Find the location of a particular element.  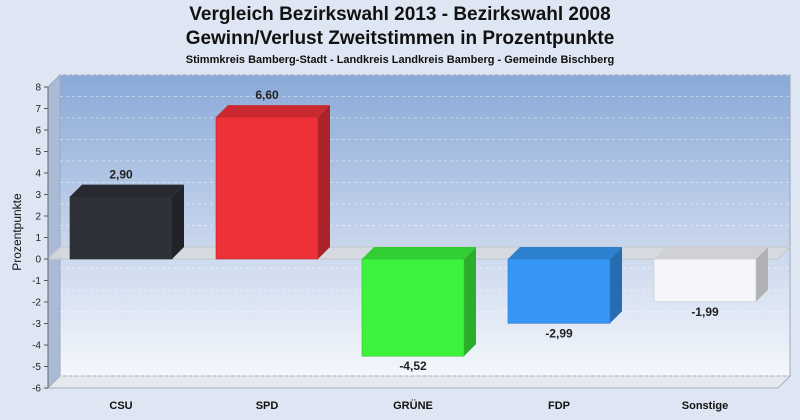

bar-sonstige is located at coordinates (710, 275).